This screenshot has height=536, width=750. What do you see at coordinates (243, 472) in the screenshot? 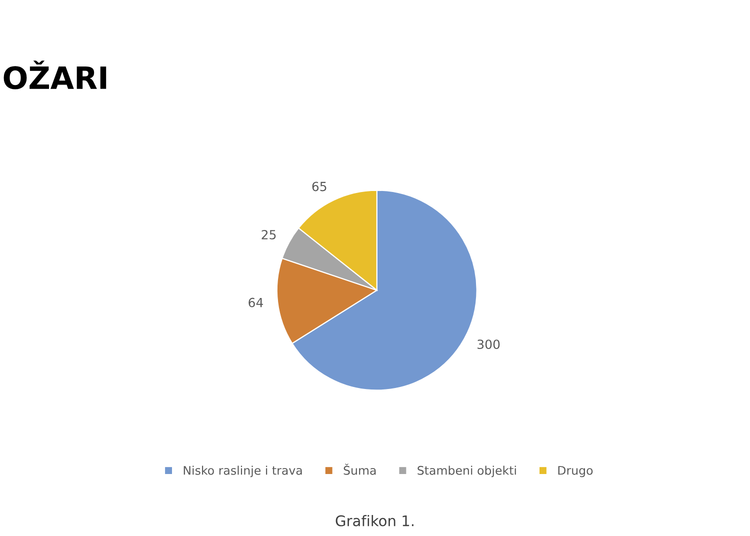
I see `legend-label: Nisko raslinje i trava` at bounding box center [243, 472].